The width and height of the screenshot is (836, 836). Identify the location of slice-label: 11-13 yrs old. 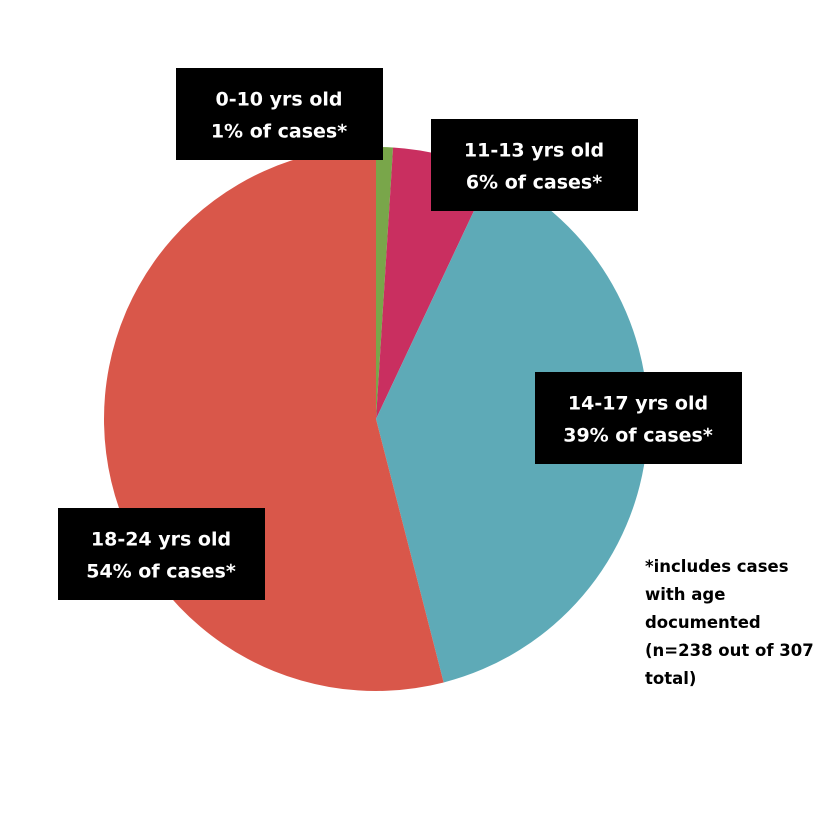
(534, 151).